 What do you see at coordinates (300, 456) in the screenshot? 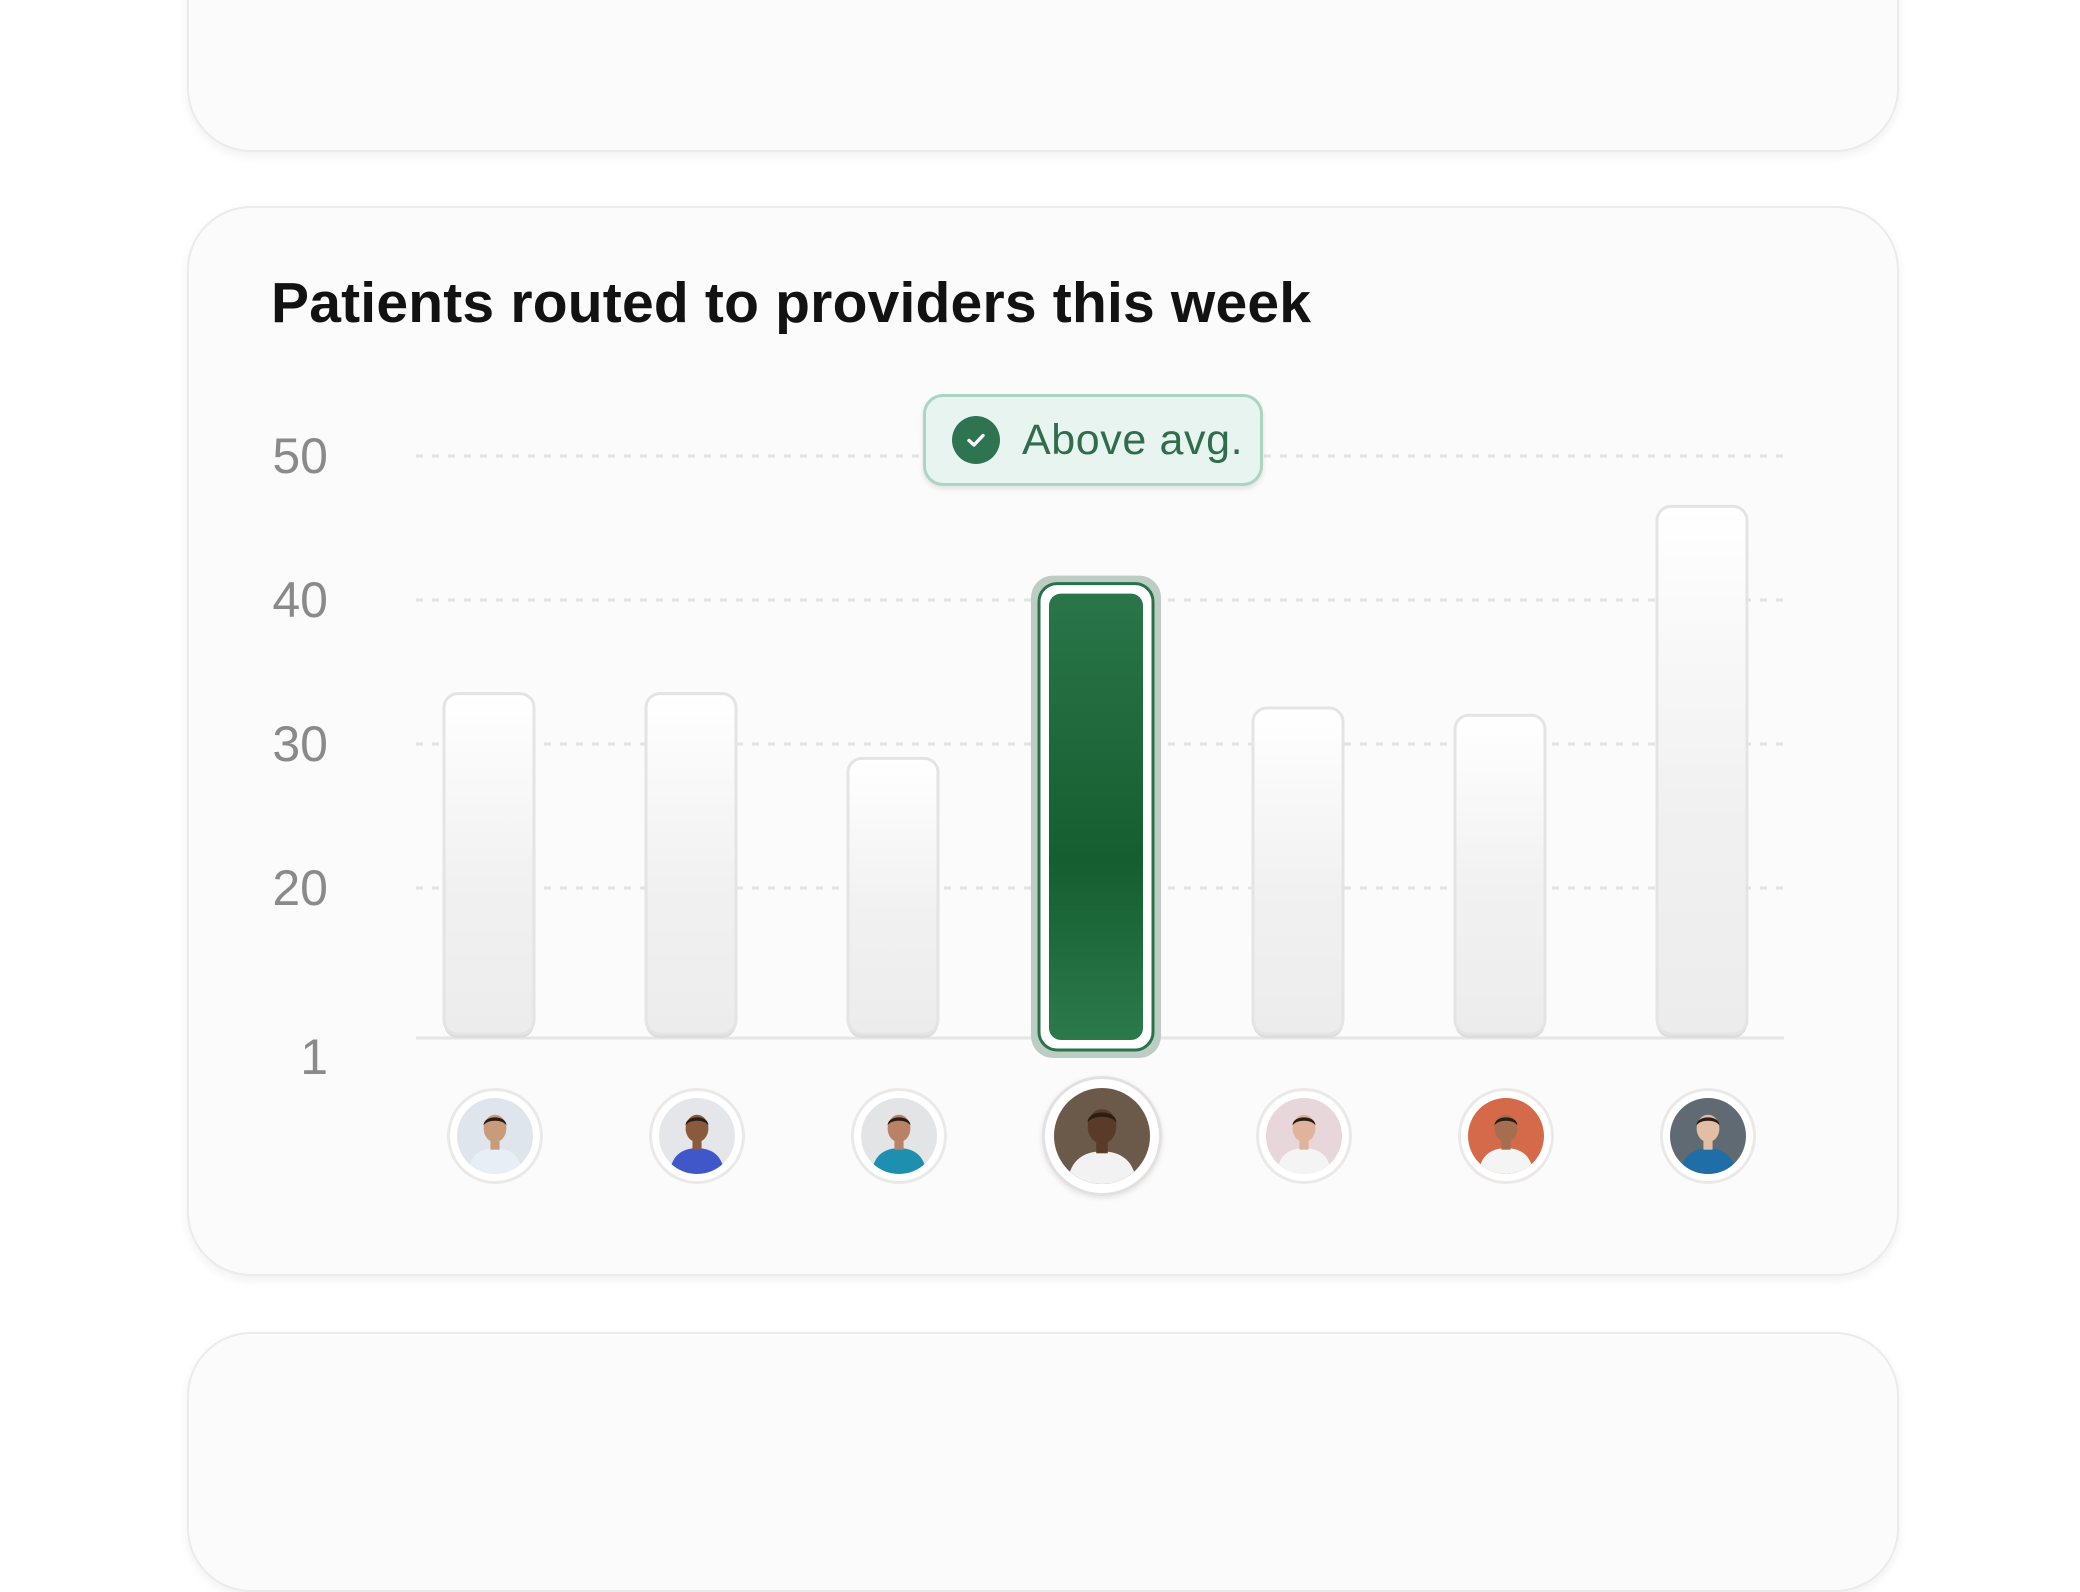
I see `y-tick-label: 50` at bounding box center [300, 456].